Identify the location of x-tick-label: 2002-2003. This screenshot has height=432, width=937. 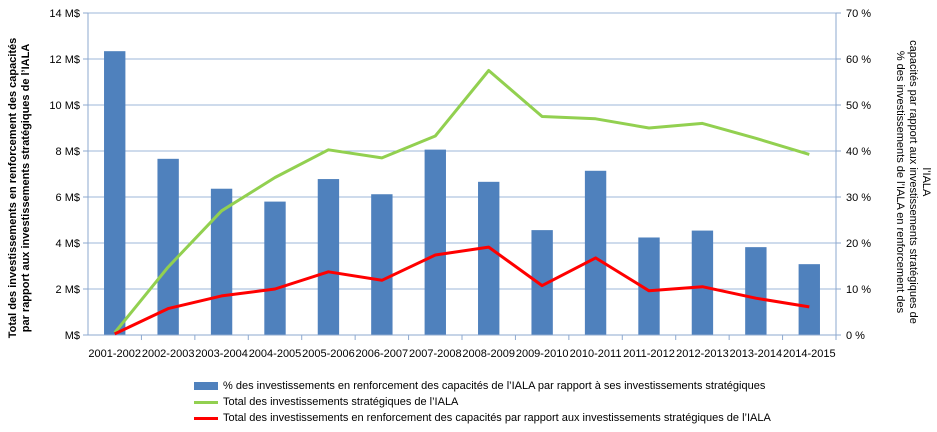
(168, 354).